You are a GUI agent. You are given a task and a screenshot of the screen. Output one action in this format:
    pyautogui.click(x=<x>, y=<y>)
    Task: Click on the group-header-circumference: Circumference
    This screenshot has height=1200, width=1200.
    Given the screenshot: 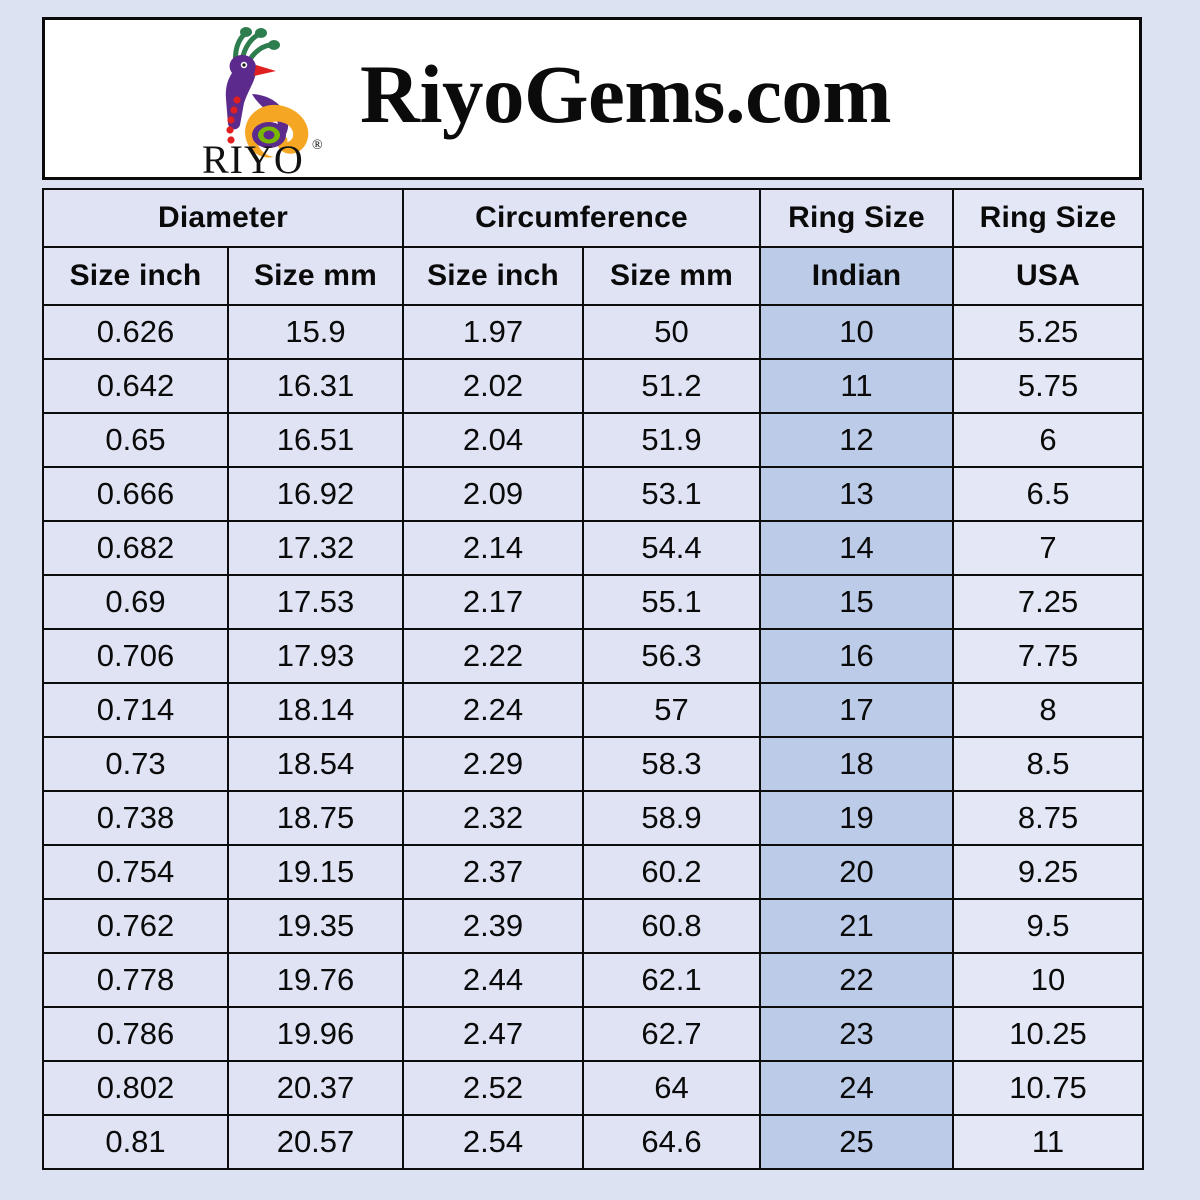 What is the action you would take?
    pyautogui.click(x=581, y=218)
    